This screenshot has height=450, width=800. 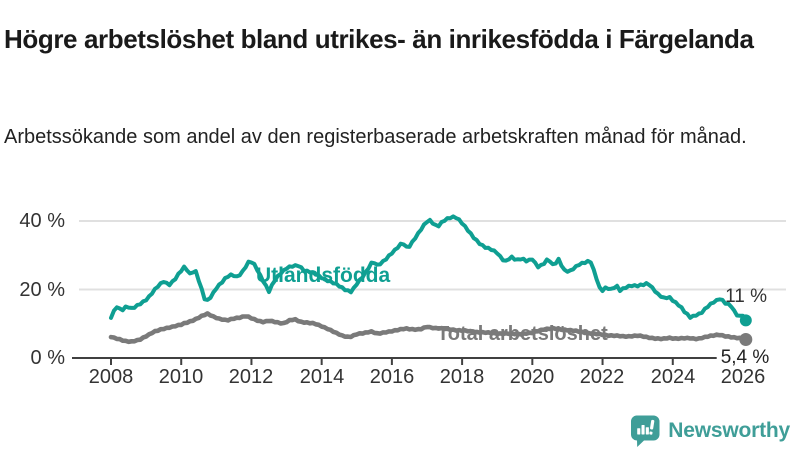 What do you see at coordinates (421, 361) in the screenshot?
I see `x-axis` at bounding box center [421, 361].